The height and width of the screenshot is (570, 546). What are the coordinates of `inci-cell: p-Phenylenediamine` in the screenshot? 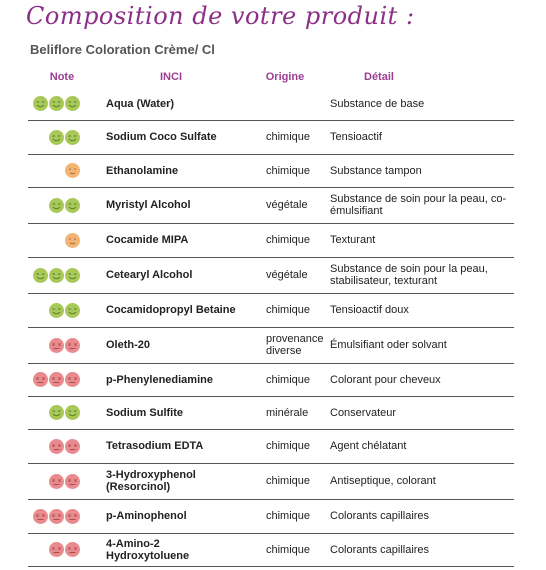 It's located at (171, 380).